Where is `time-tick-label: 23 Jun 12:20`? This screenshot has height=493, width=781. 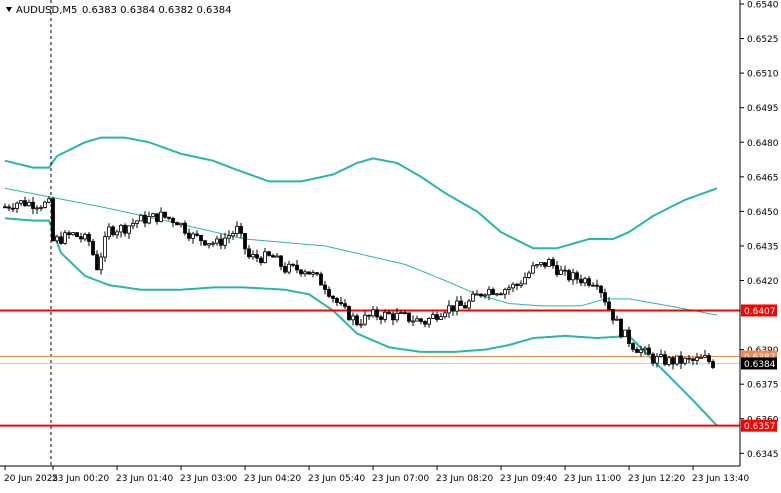 time-tick-label: 23 Jun 12:20 is located at coordinates (656, 479).